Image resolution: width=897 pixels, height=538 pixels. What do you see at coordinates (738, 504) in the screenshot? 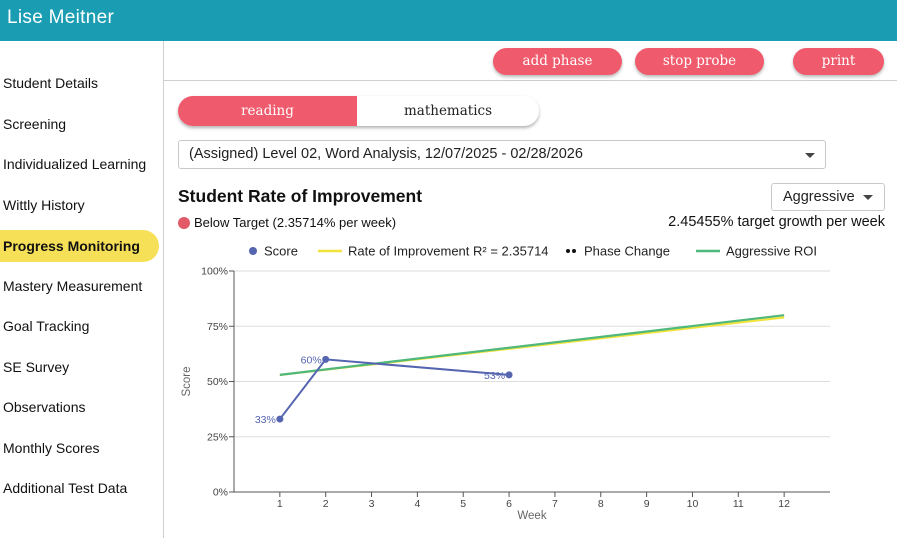
I see `x-tick-label: 11` at bounding box center [738, 504].